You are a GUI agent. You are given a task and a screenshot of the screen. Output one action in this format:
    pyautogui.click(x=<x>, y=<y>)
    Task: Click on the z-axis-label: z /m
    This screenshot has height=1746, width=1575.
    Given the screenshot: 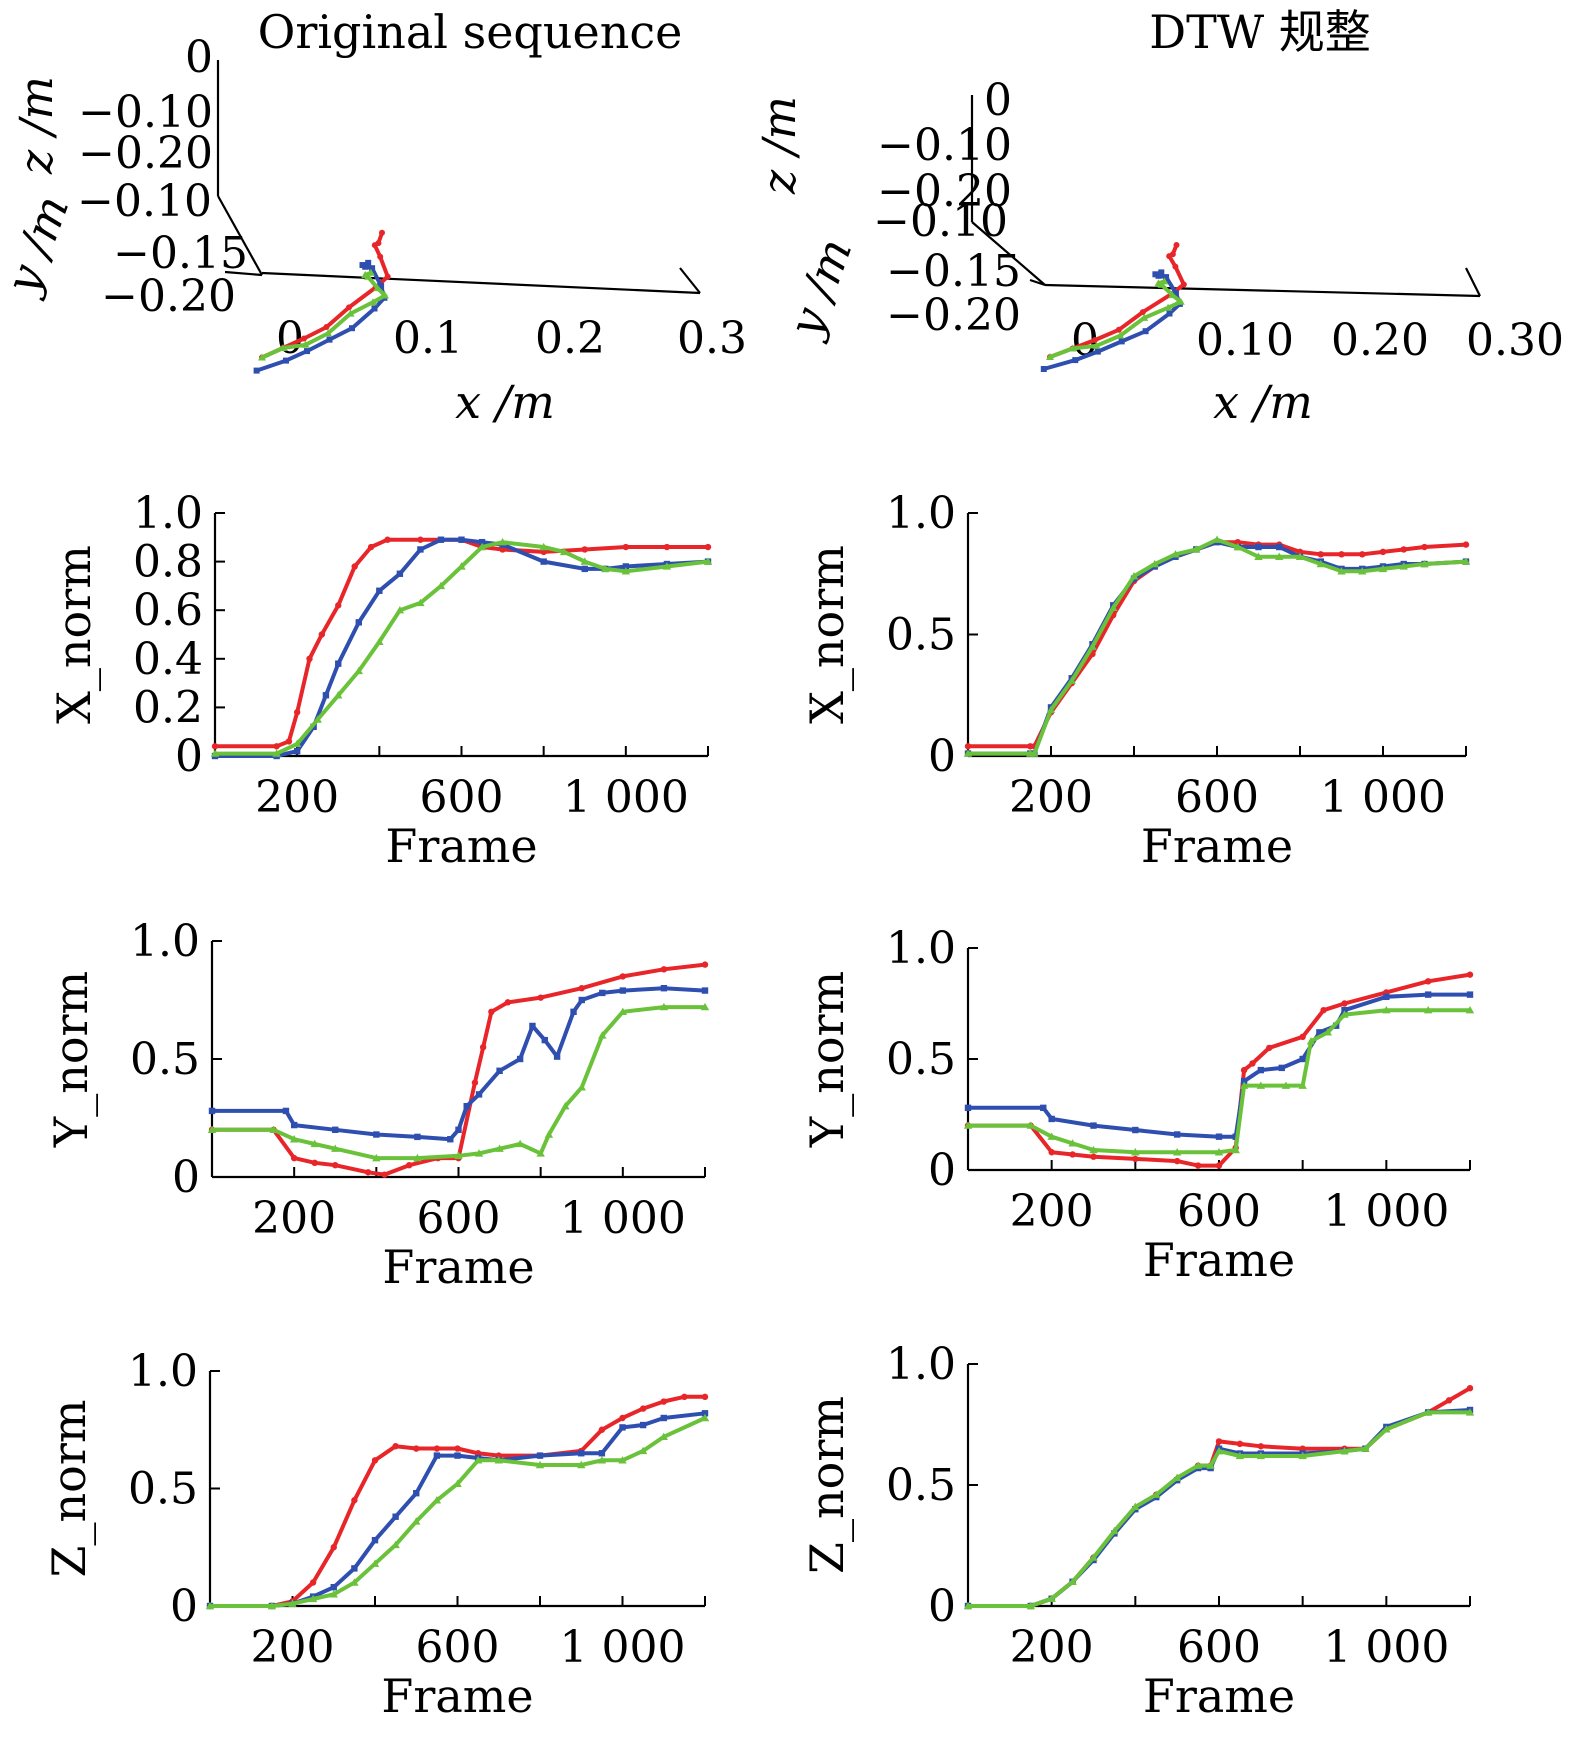 What is the action you would take?
    pyautogui.click(x=779, y=145)
    